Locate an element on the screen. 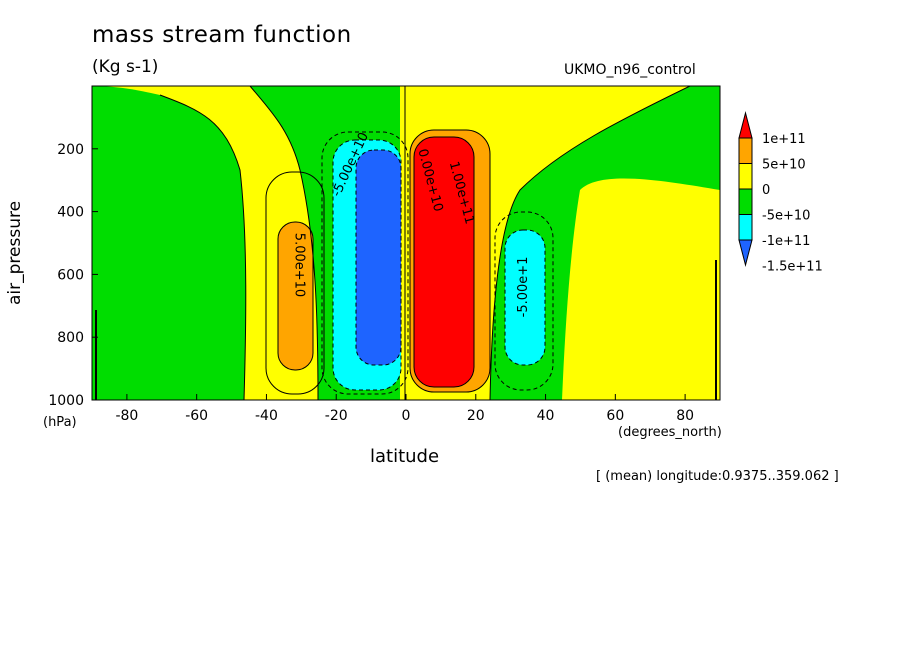 Image resolution: width=904 pixels, height=654 pixels. svg-text: 5.00e+10 is located at coordinates (299, 265).